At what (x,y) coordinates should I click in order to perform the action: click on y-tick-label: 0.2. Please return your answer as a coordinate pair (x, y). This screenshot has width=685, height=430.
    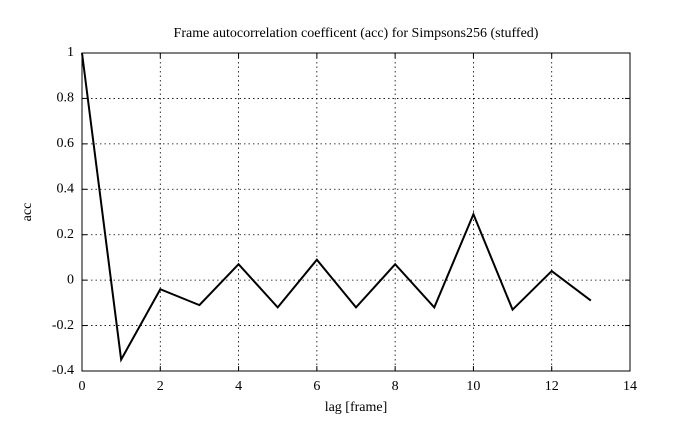
    Looking at the image, I should click on (66, 234).